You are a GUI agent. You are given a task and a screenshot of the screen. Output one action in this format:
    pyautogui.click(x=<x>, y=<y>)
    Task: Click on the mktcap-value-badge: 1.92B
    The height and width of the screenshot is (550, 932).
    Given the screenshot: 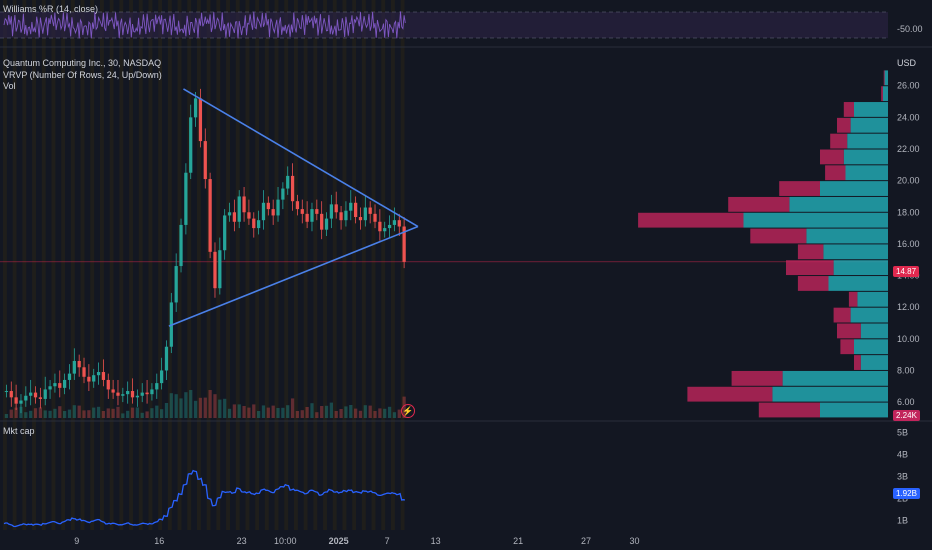 What is the action you would take?
    pyautogui.click(x=906, y=493)
    